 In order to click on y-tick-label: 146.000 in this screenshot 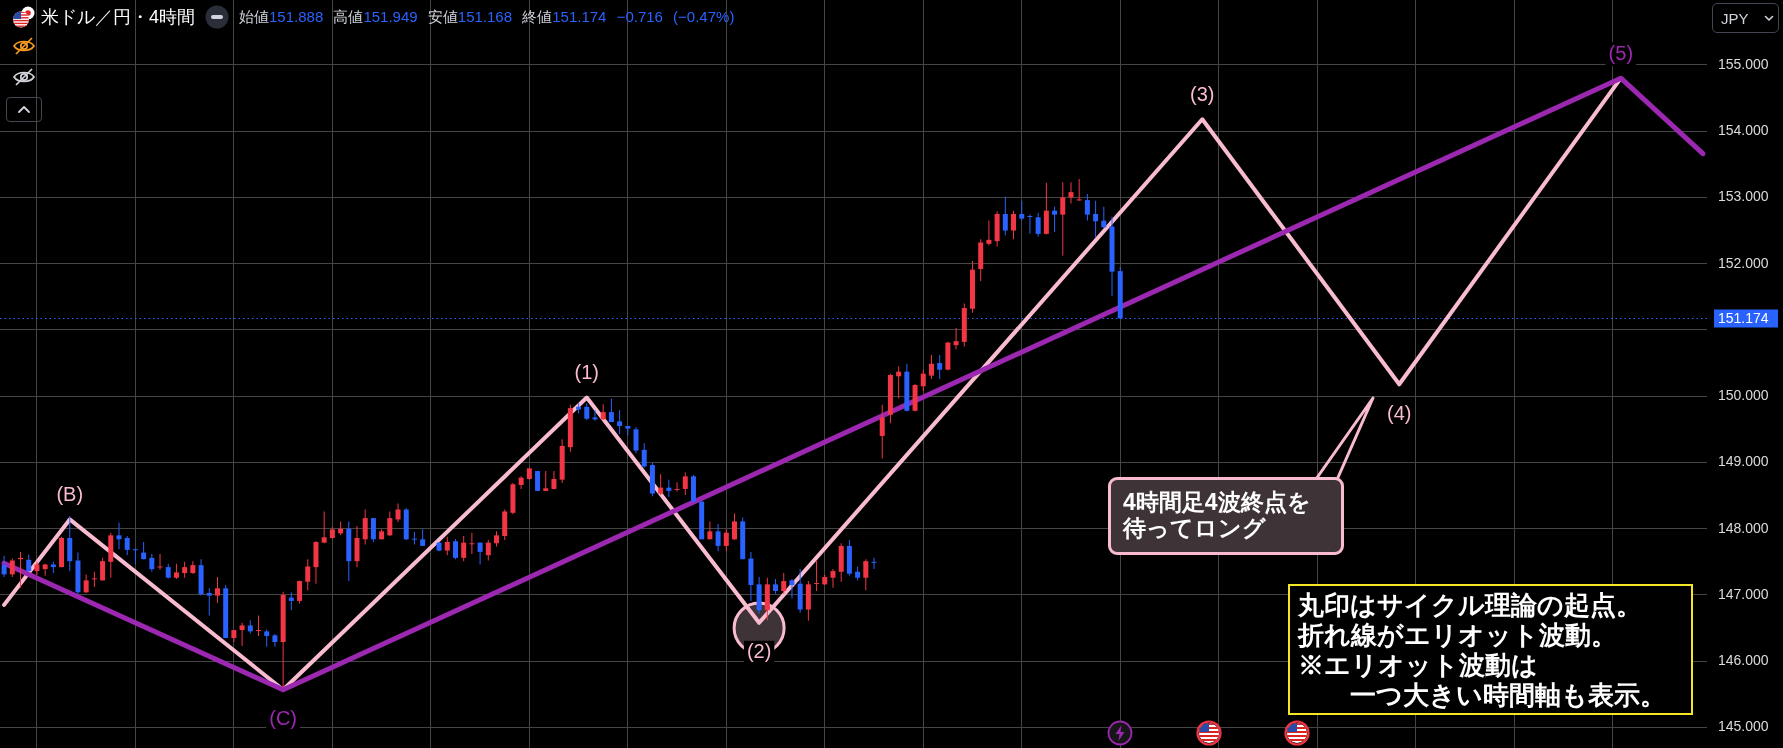, I will do `click(1743, 660)`.